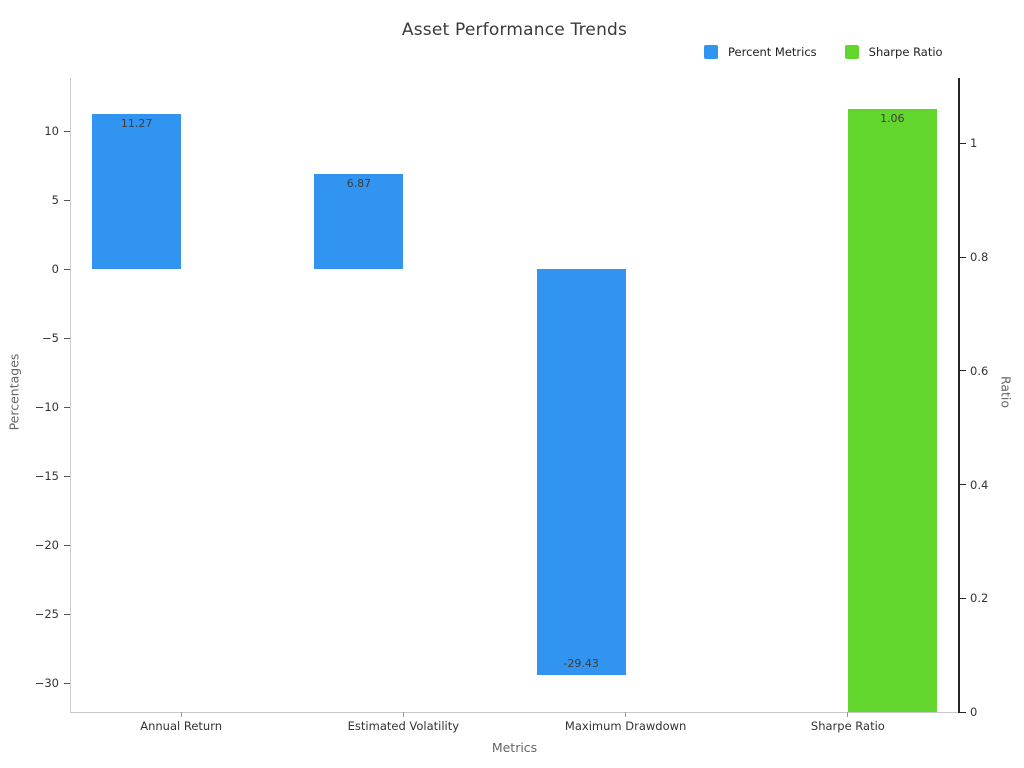  Describe the element at coordinates (514, 747) in the screenshot. I see `x-axis-title: Metrics` at that location.